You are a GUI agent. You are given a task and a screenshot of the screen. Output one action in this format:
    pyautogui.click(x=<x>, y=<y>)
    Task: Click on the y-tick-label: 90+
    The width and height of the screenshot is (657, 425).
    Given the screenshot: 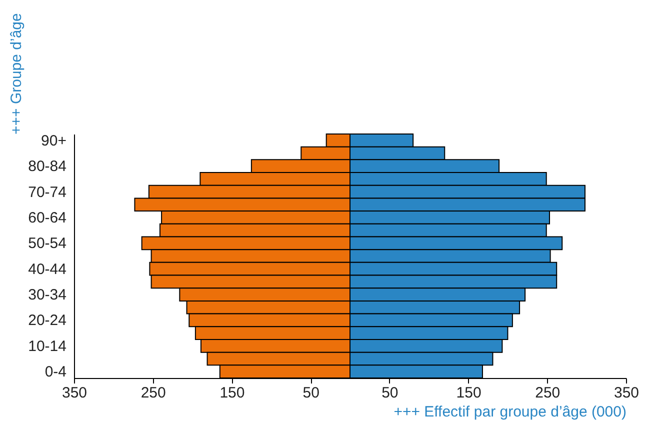 What is the action you would take?
    pyautogui.click(x=54, y=141)
    